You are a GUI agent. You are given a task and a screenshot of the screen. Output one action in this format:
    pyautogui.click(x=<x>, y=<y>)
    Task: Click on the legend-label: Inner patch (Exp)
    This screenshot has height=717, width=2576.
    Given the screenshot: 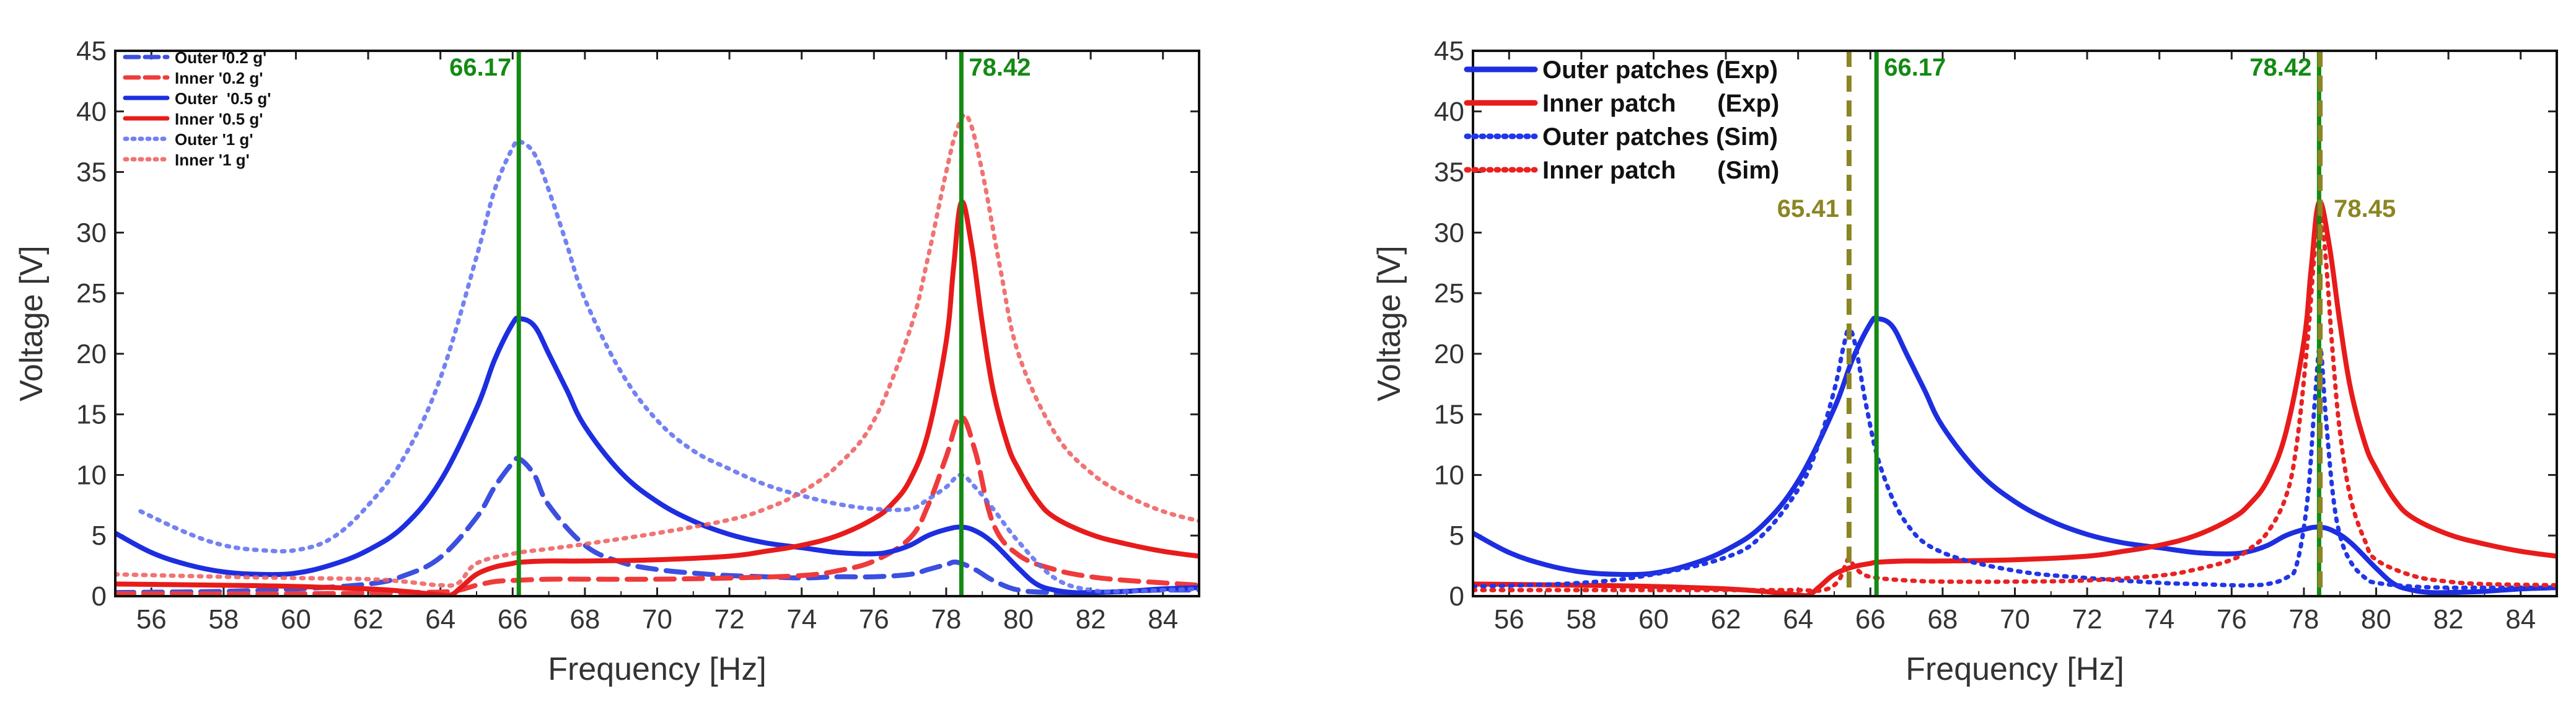 What is the action you would take?
    pyautogui.click(x=1661, y=103)
    